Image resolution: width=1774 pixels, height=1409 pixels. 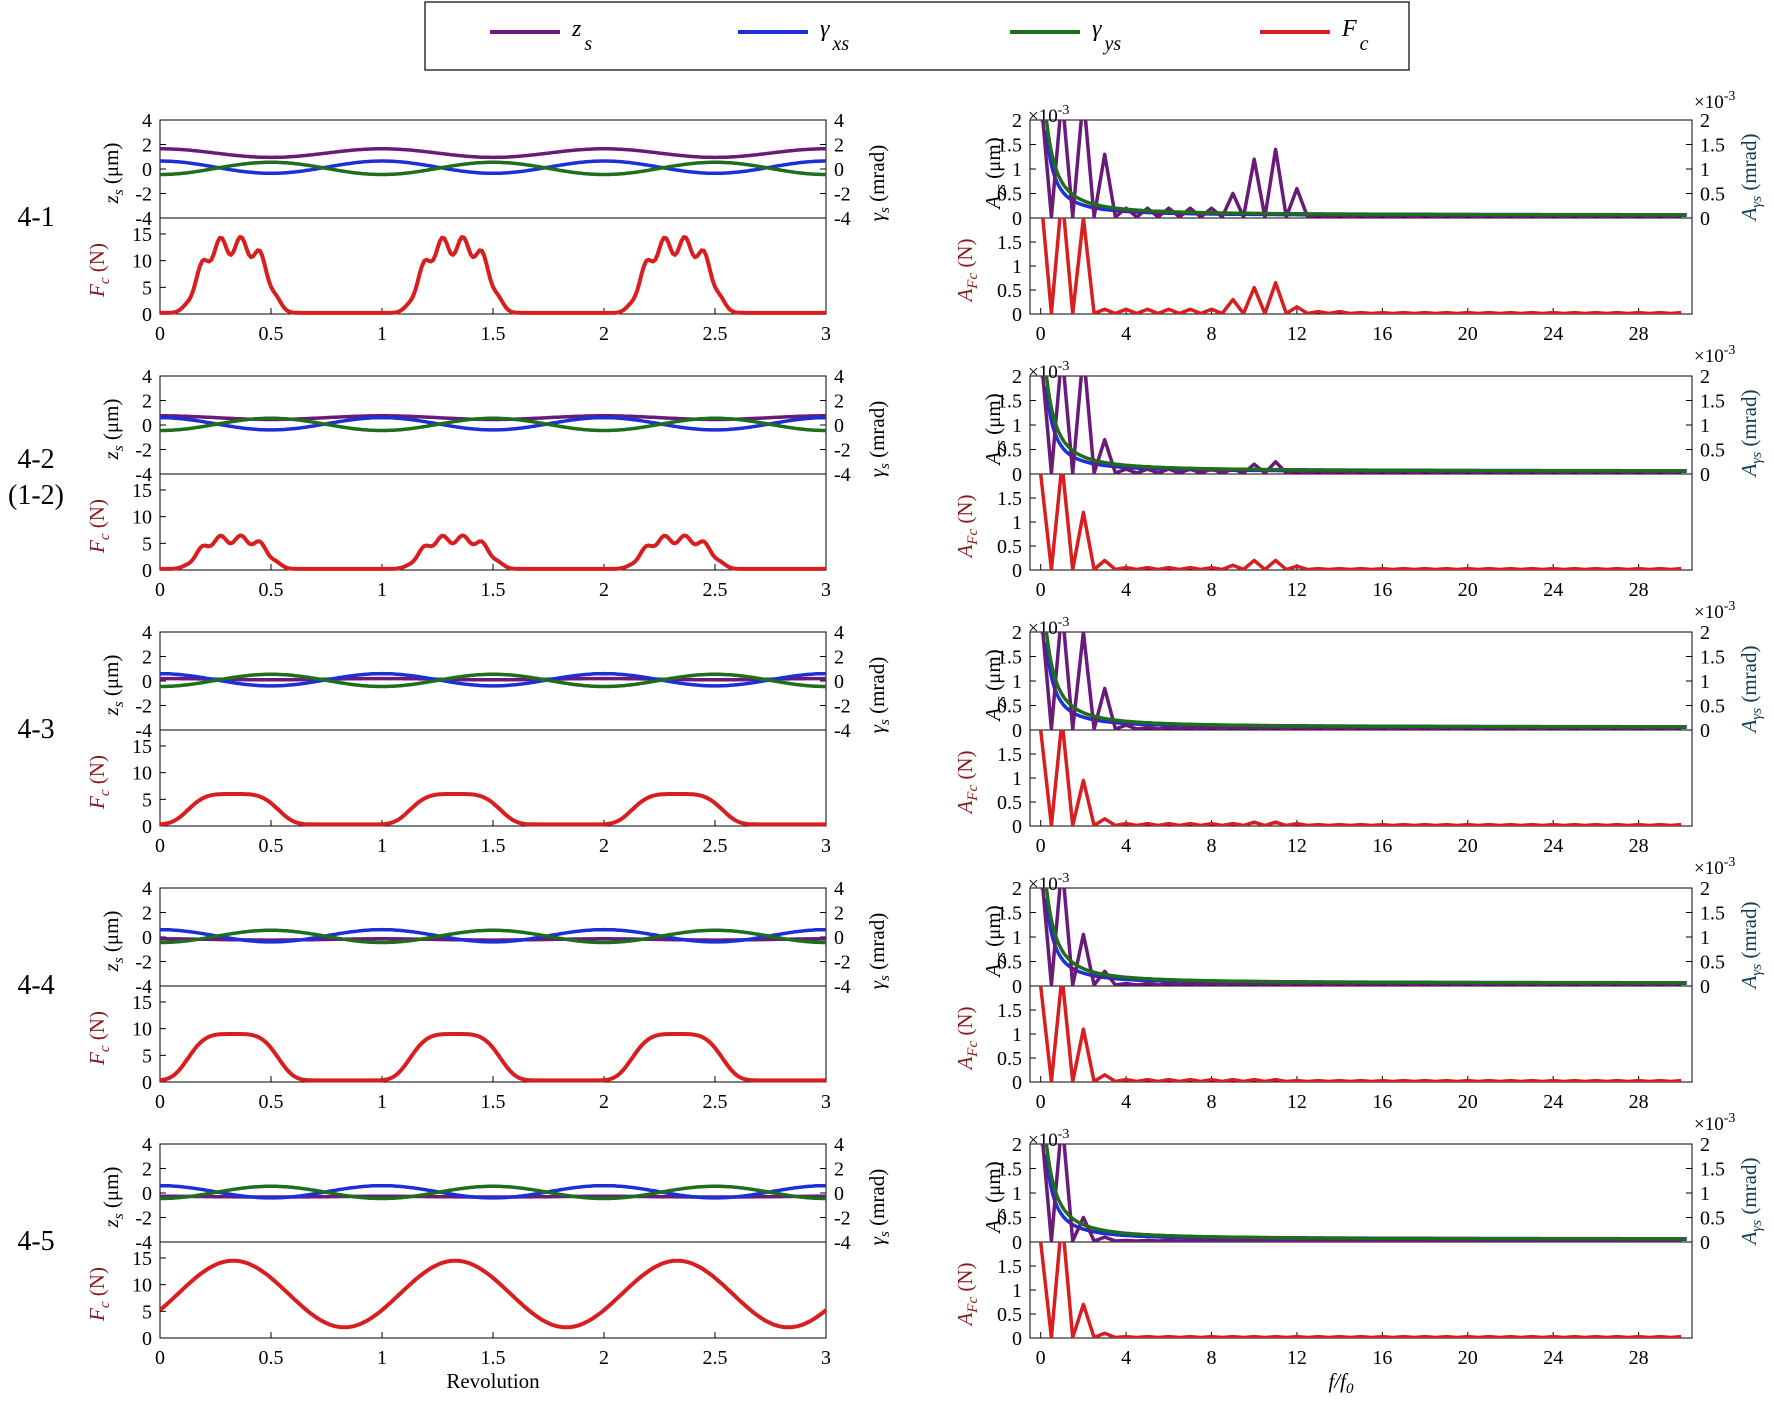 What do you see at coordinates (493, 679) in the screenshot?
I see `series-z_s` at bounding box center [493, 679].